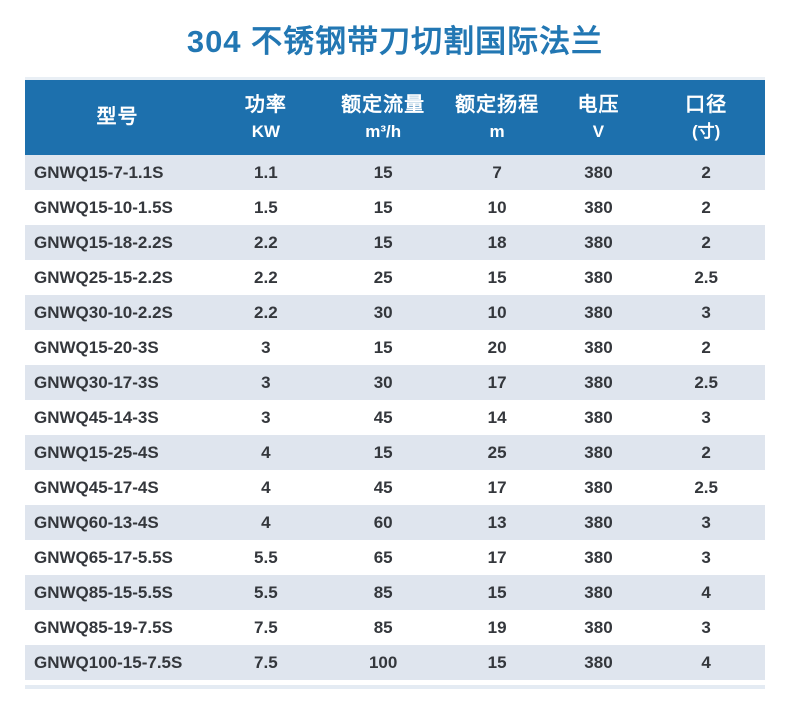 This screenshot has width=790, height=715. What do you see at coordinates (497, 117) in the screenshot?
I see `column-header-head: 额定扬程 m` at bounding box center [497, 117].